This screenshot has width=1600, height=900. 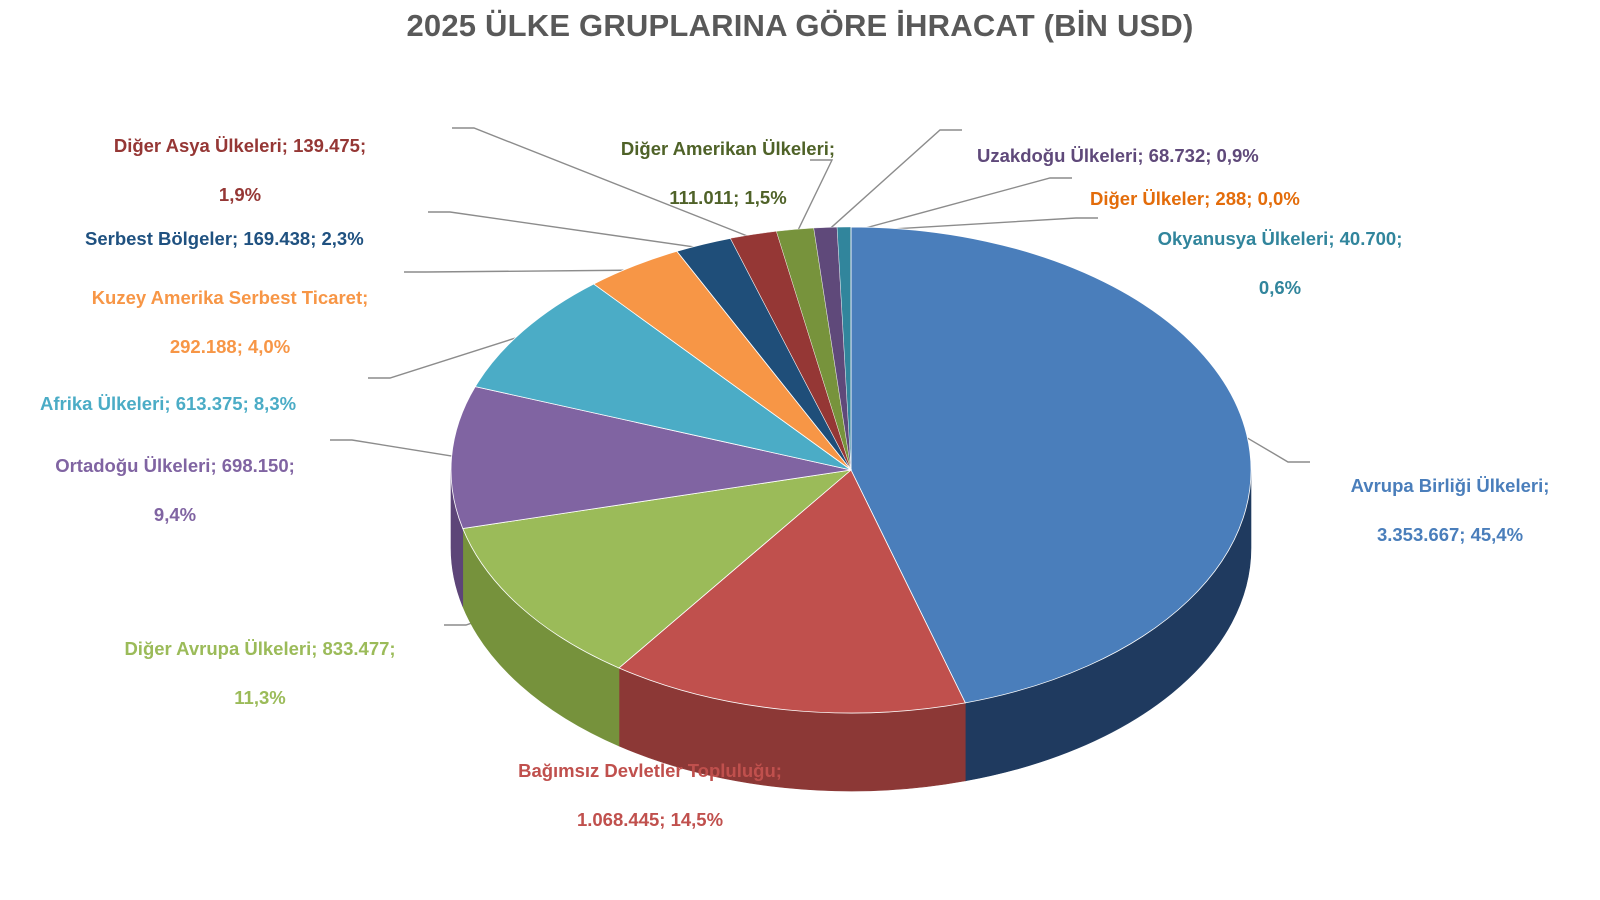 I want to click on data-label-line1: Ortadoğu Ülkeleri; 698.150;, so click(x=175, y=466).